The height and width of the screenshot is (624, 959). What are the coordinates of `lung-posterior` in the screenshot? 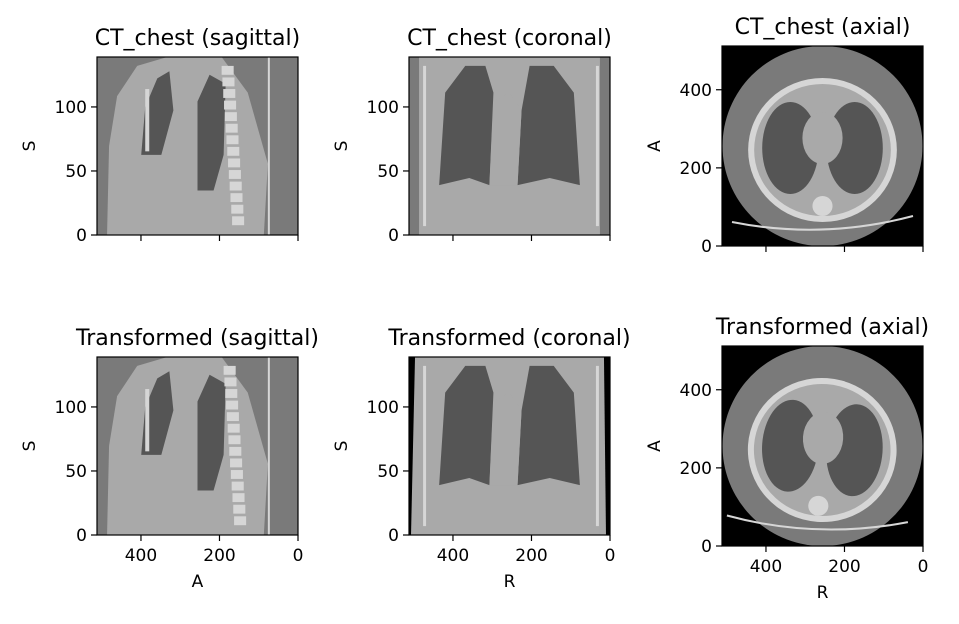 It's located at (211, 132).